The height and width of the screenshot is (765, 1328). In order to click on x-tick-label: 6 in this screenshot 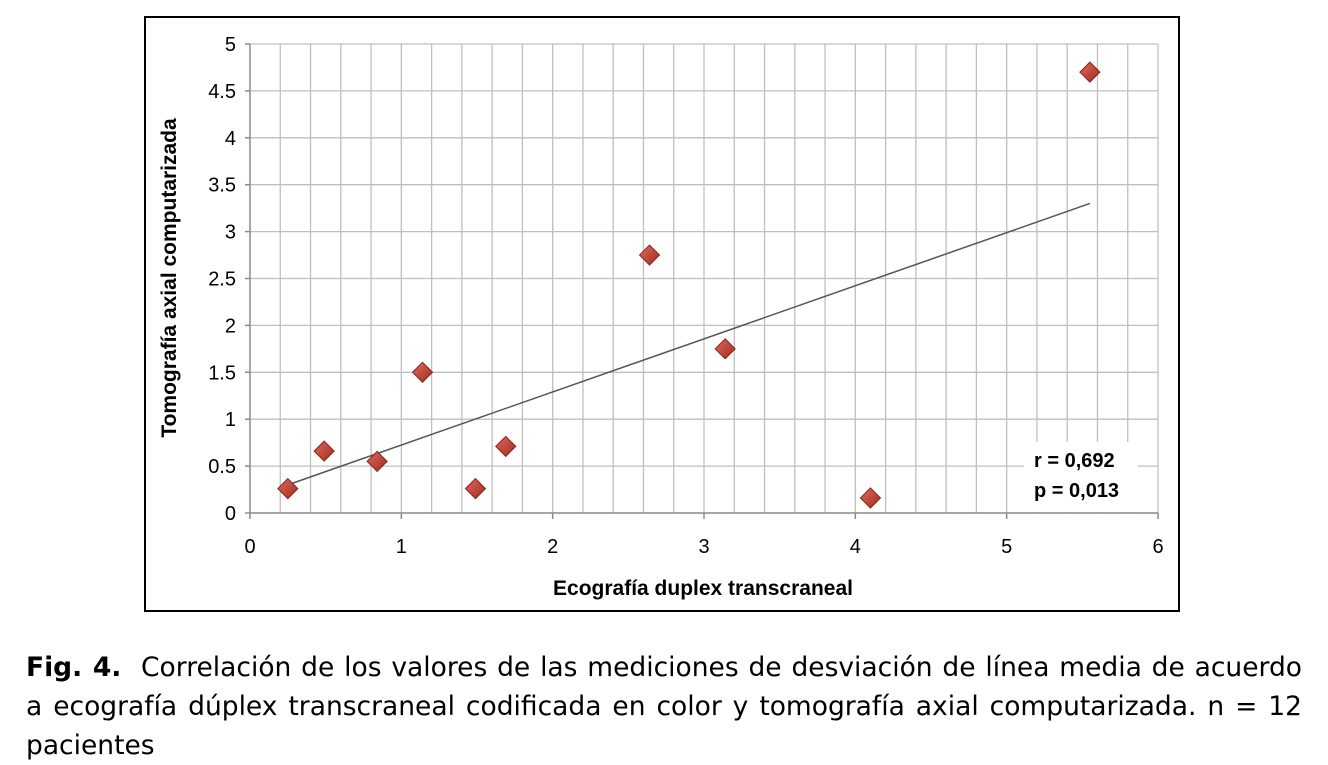, I will do `click(1157, 547)`.